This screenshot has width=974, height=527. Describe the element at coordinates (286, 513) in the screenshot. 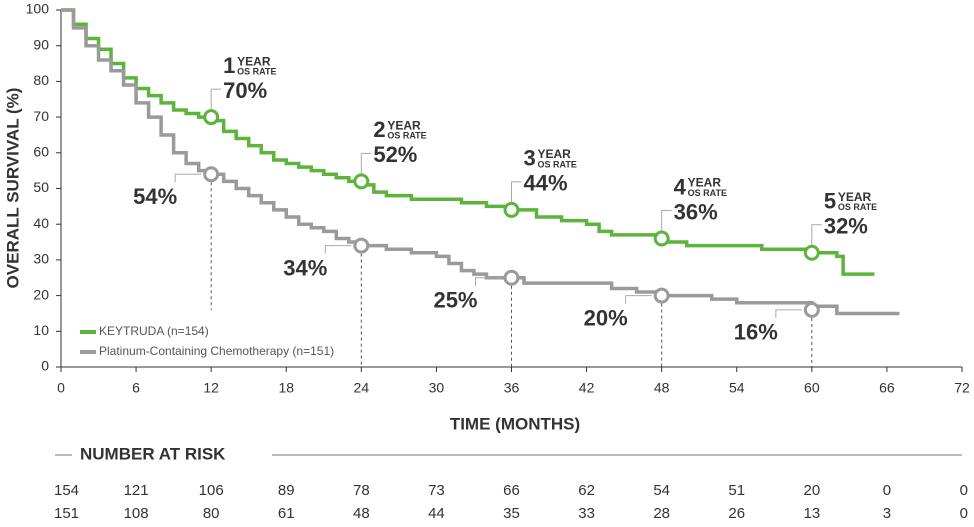

I see `risk-count: 61` at that location.